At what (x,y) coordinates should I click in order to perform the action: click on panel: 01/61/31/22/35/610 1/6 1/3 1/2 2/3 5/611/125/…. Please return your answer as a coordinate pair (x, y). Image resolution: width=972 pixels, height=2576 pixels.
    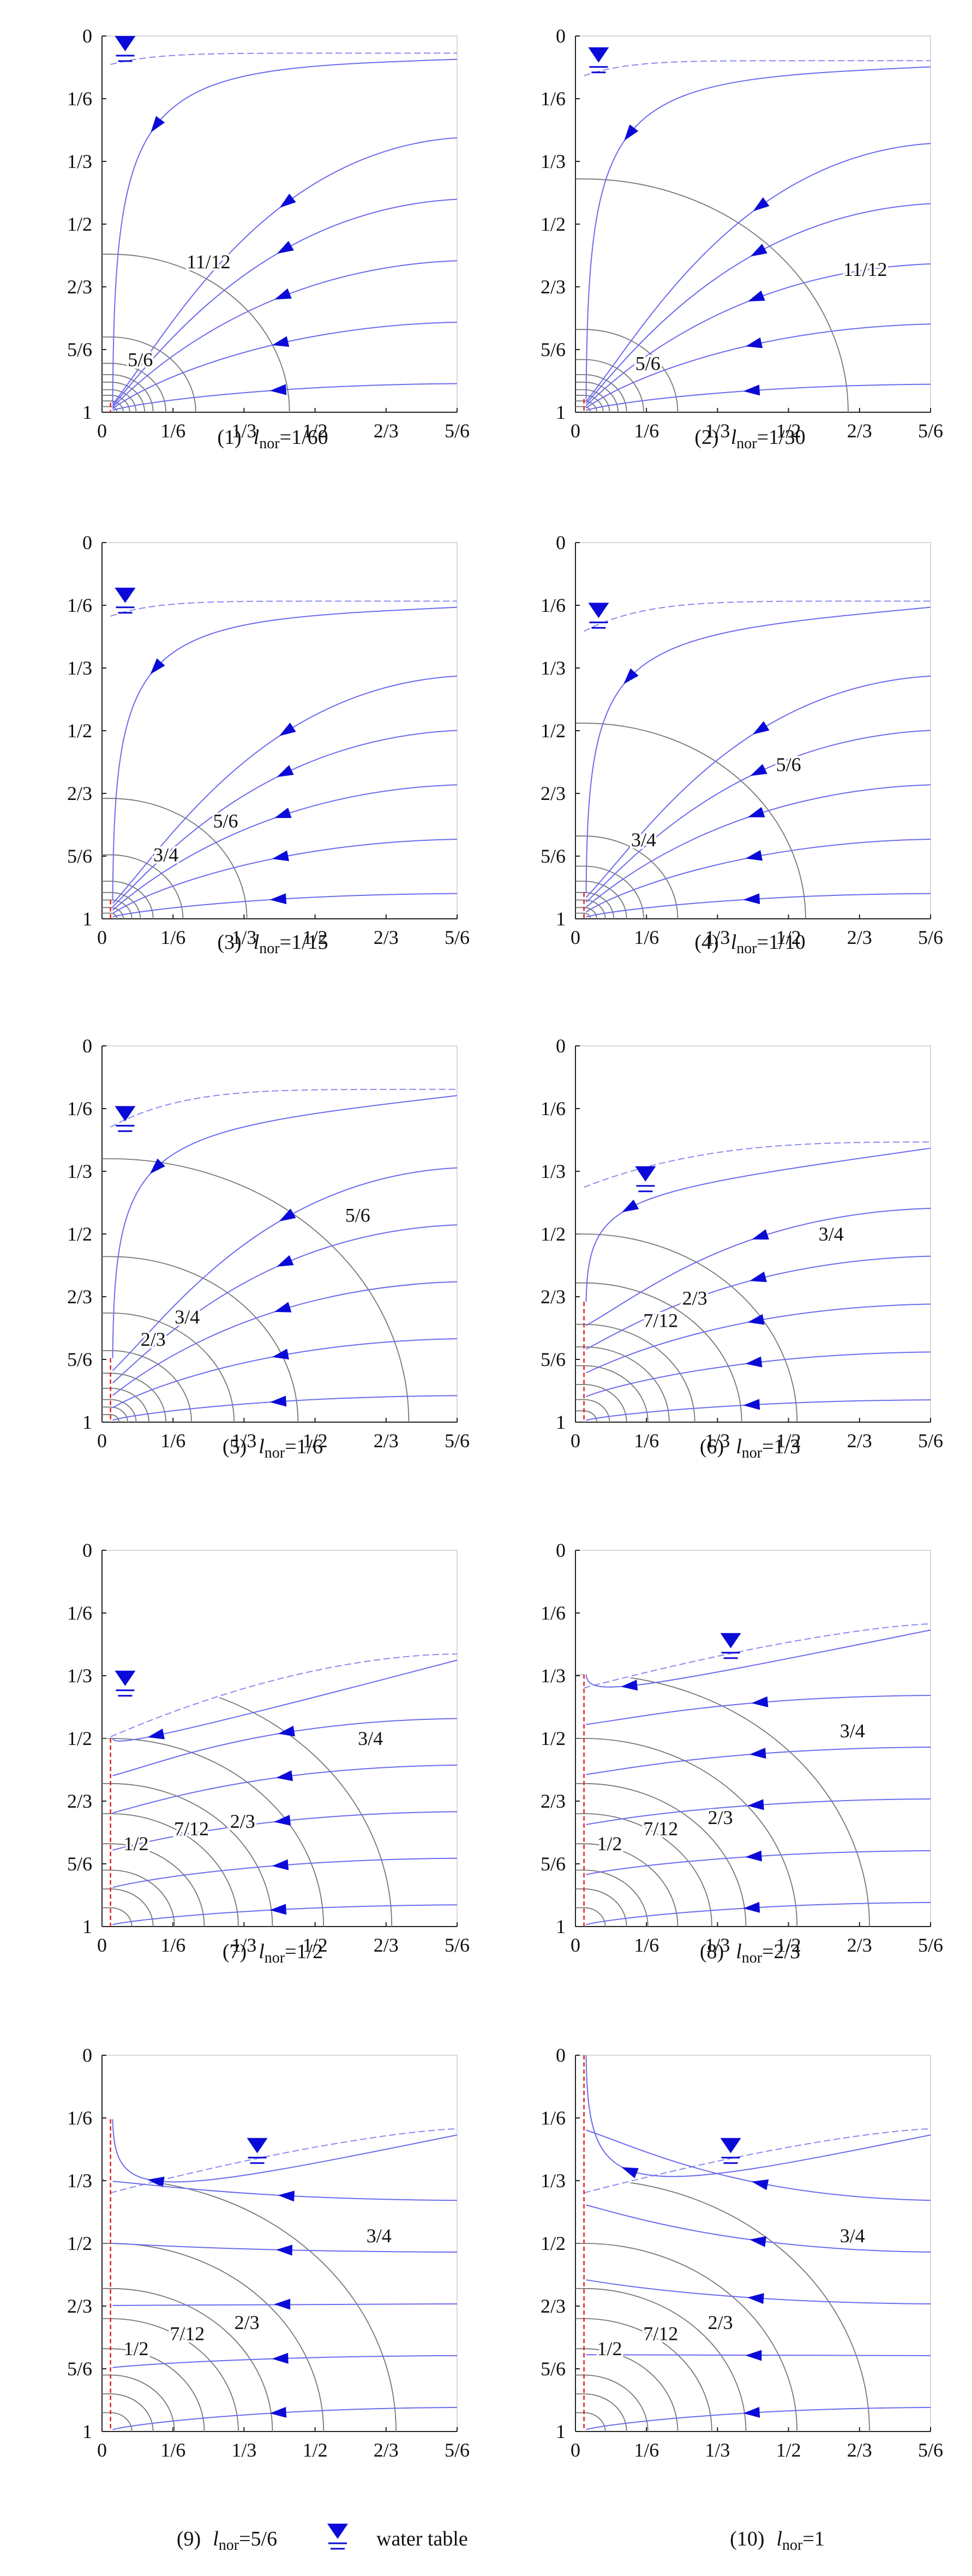
    Looking at the image, I should click on (742, 238).